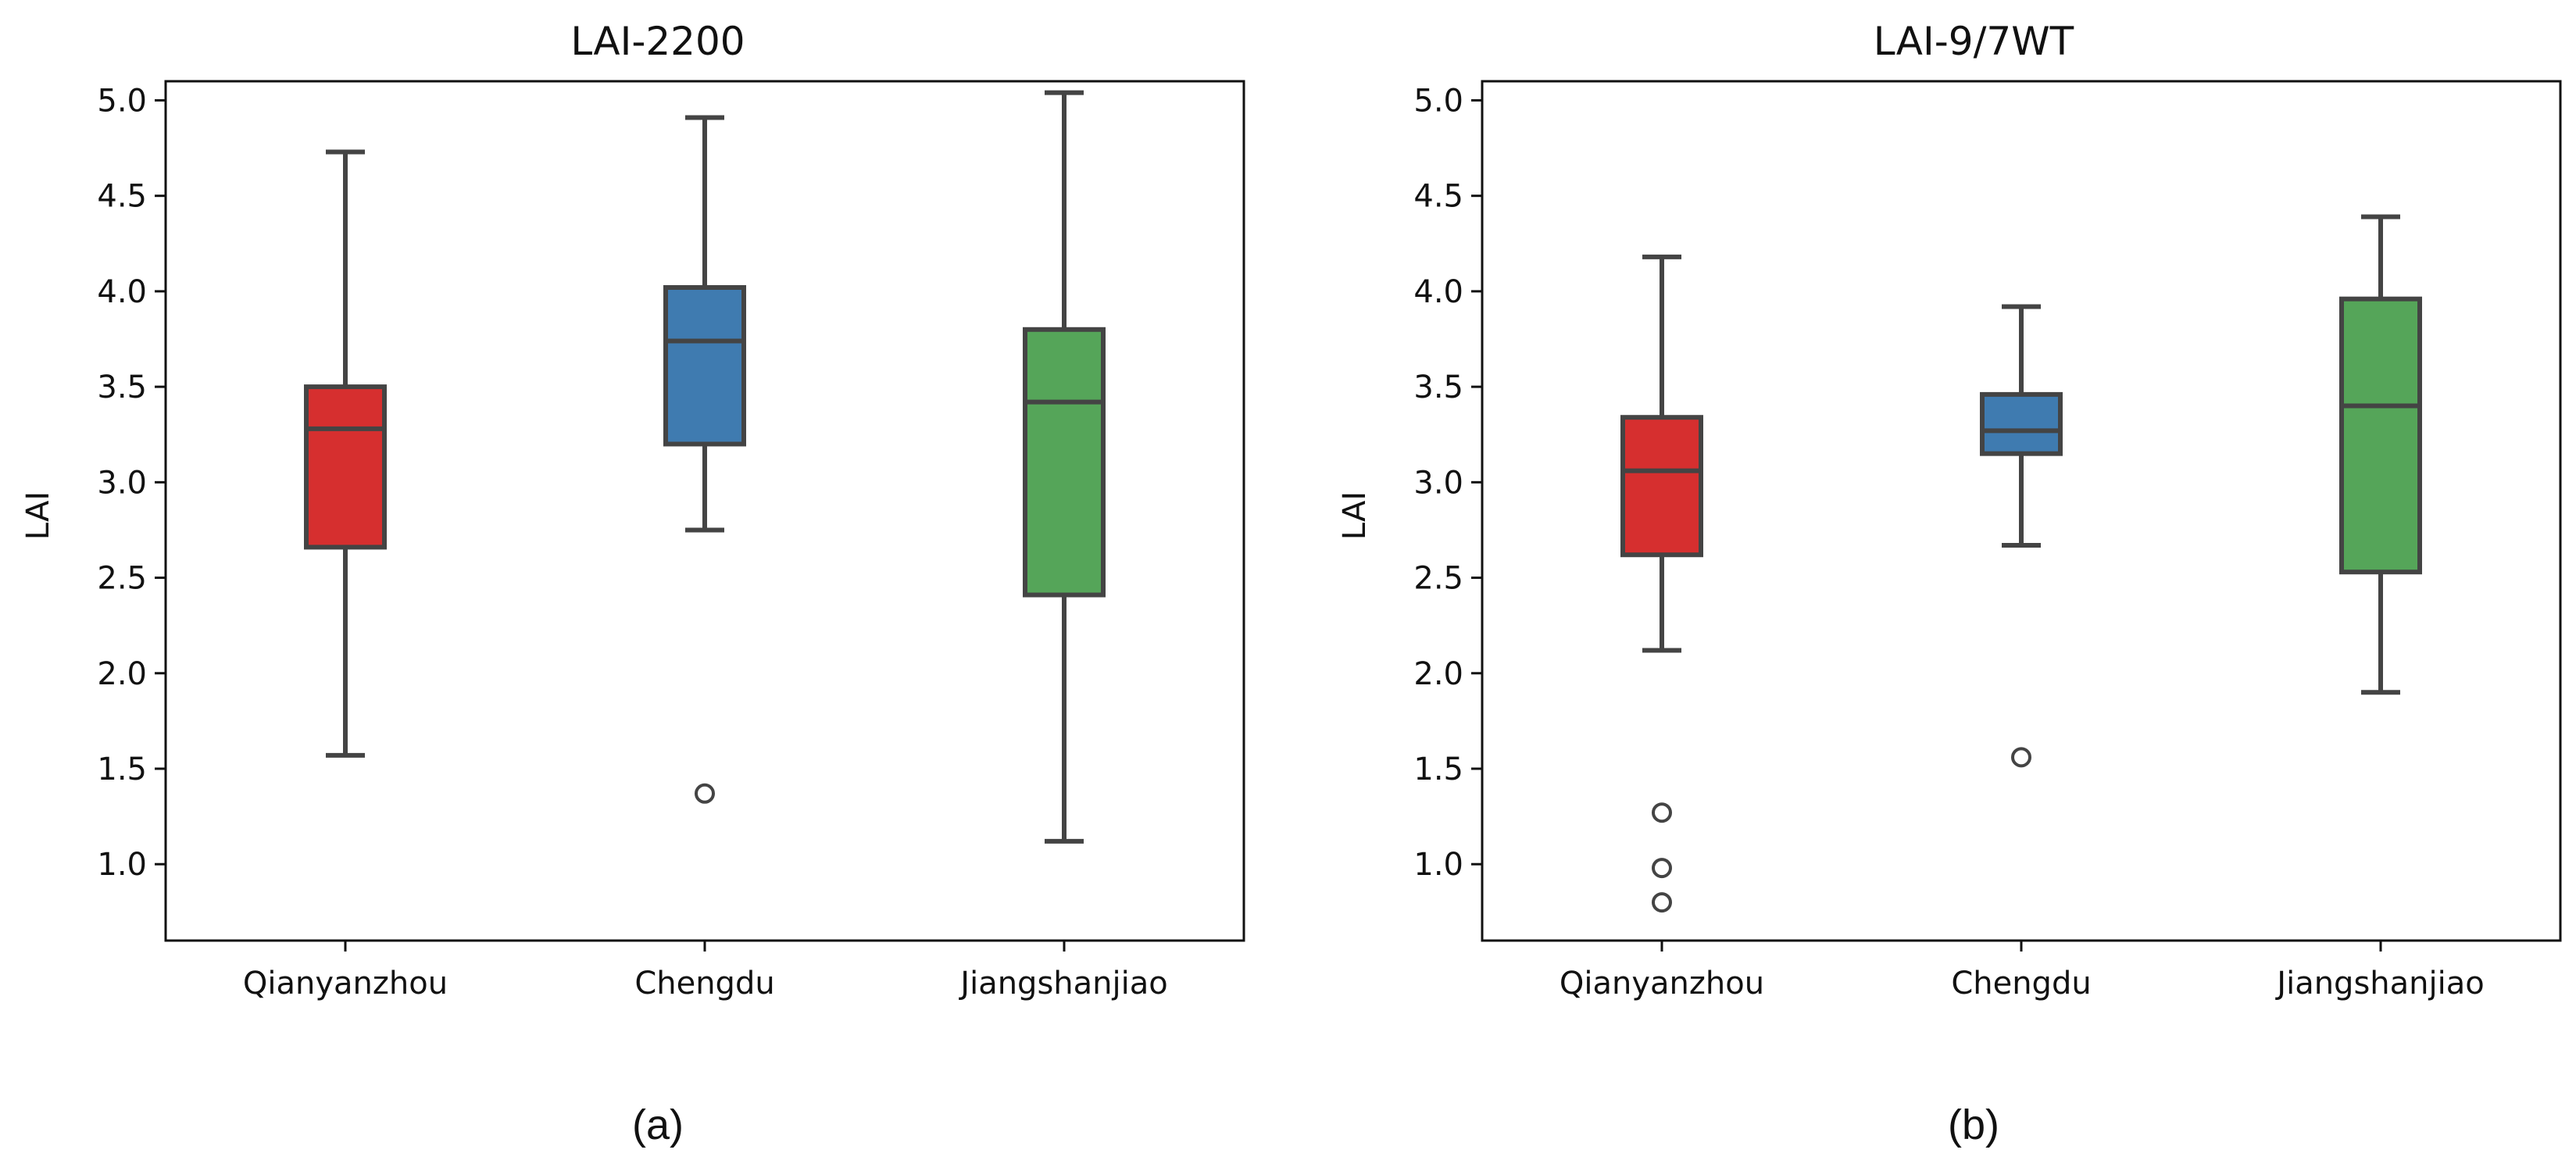  I want to click on panel-b-y-tick-label: 3.0, so click(1438, 483).